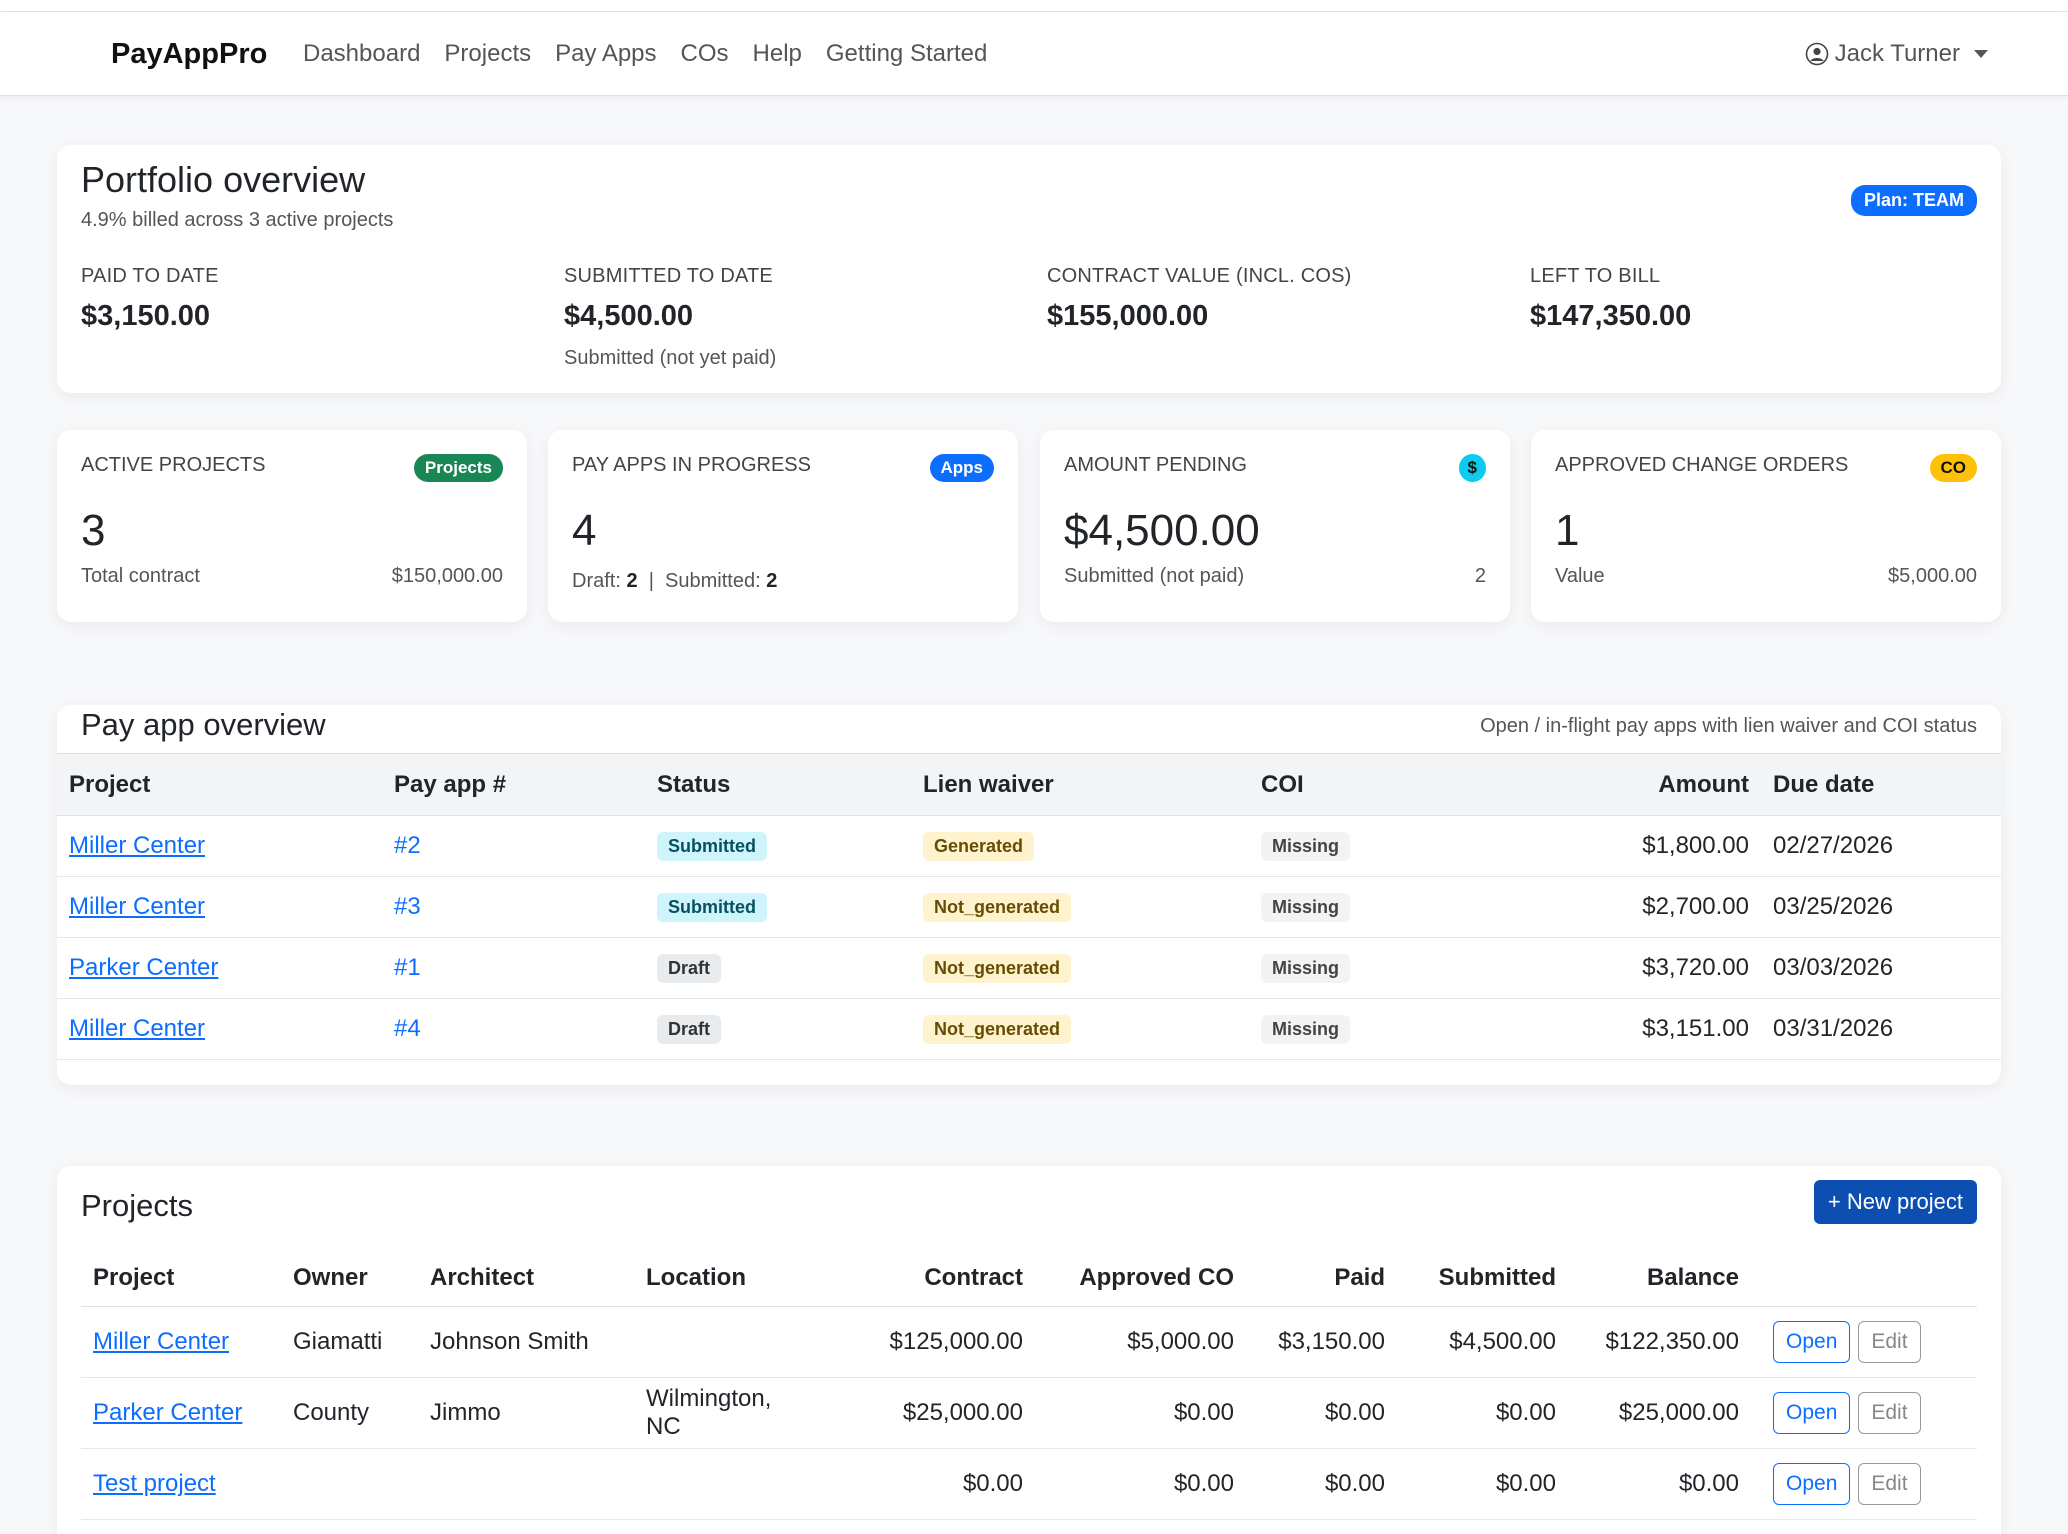 This screenshot has height=1534, width=2068. What do you see at coordinates (362, 53) in the screenshot?
I see `nav-dashboard: Dashboard` at bounding box center [362, 53].